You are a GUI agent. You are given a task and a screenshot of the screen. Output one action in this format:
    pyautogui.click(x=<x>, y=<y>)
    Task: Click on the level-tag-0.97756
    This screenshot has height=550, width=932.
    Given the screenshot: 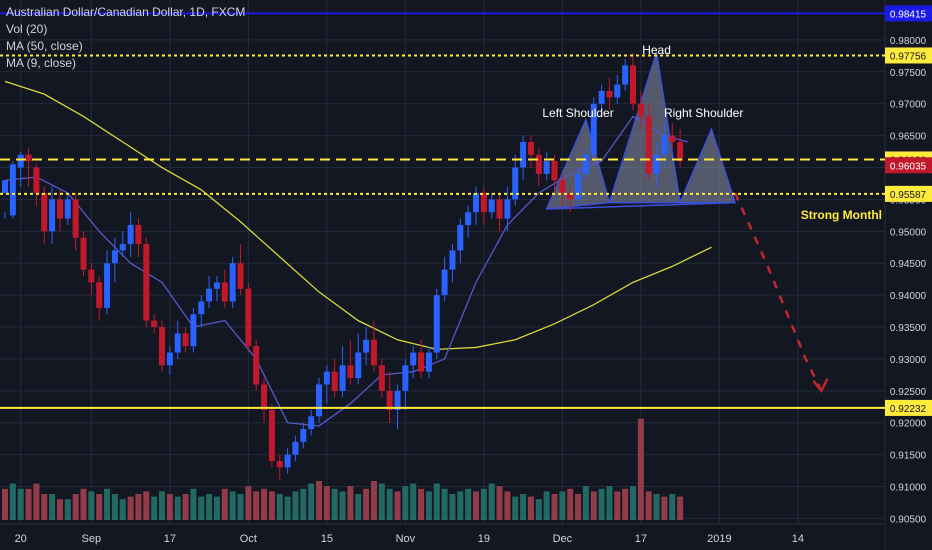 What is the action you would take?
    pyautogui.click(x=908, y=55)
    